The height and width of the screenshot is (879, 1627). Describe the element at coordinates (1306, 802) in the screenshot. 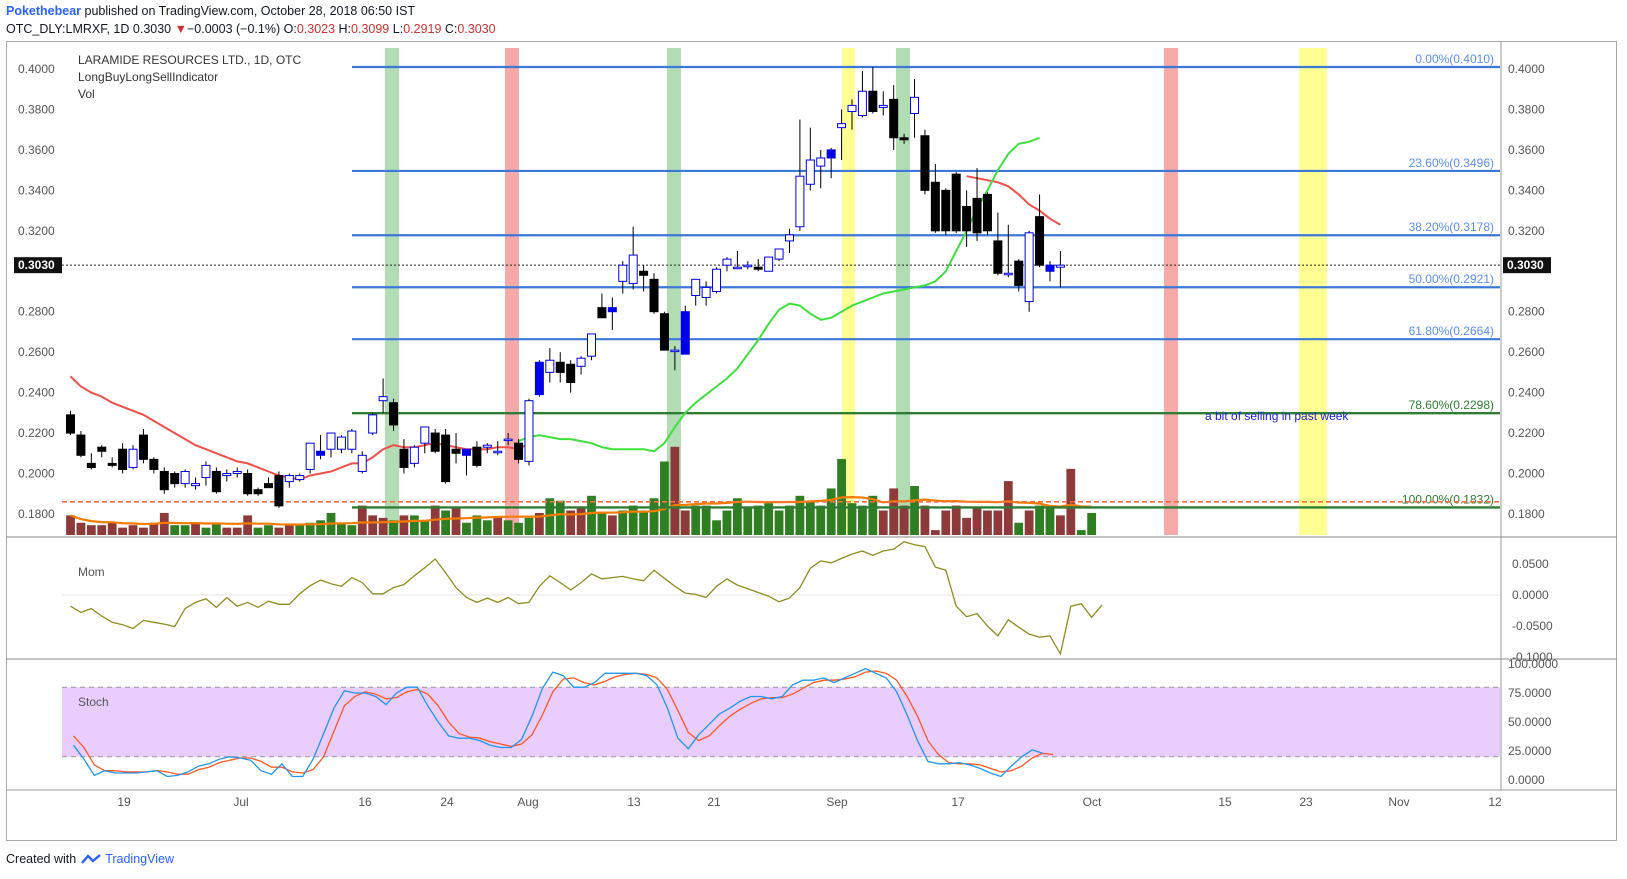

I see `time-tick: 23` at that location.